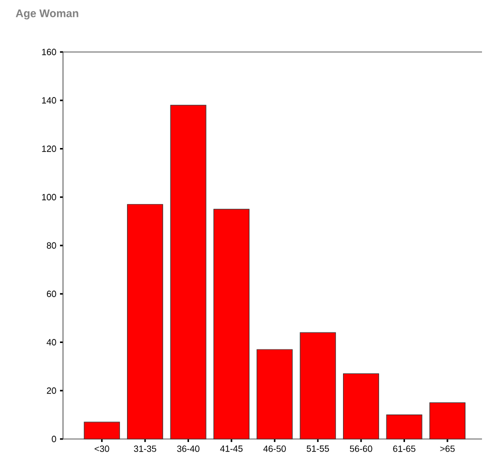 Image resolution: width=484 pixels, height=461 pixels. Describe the element at coordinates (102, 449) in the screenshot. I see `x-tick-label: <30` at that location.